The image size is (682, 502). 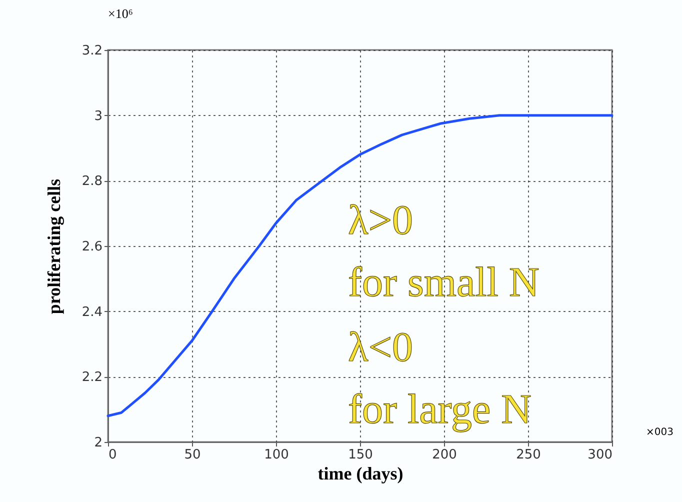 What do you see at coordinates (361, 474) in the screenshot?
I see `x-axis-title: time (days)` at bounding box center [361, 474].